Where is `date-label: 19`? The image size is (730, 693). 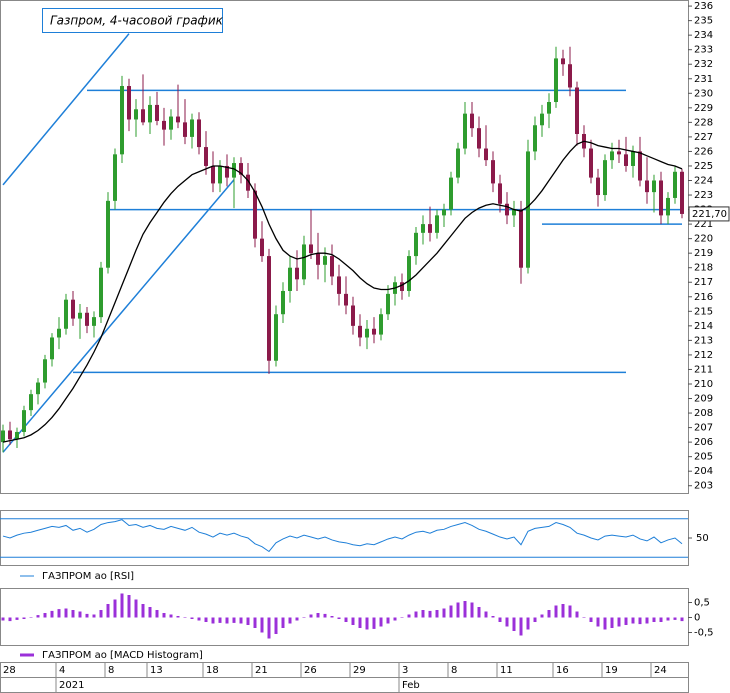 date-label: 19 is located at coordinates (611, 670).